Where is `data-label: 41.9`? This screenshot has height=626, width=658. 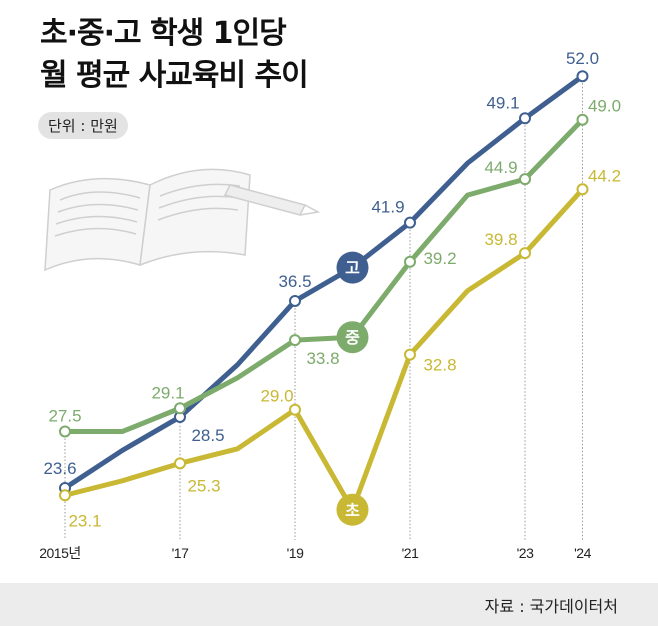
data-label: 41.9 is located at coordinates (387, 207).